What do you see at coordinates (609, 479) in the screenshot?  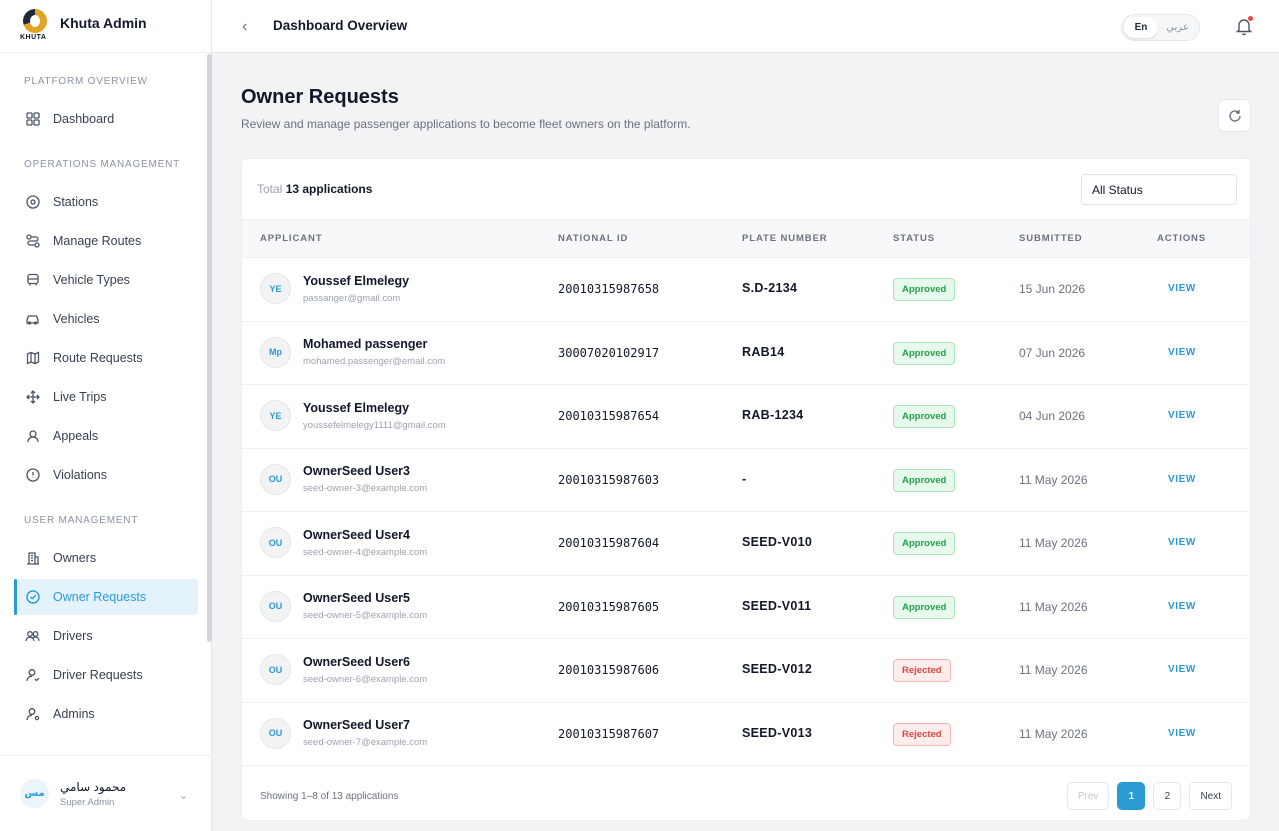 I see `national-id: 20010315987603` at bounding box center [609, 479].